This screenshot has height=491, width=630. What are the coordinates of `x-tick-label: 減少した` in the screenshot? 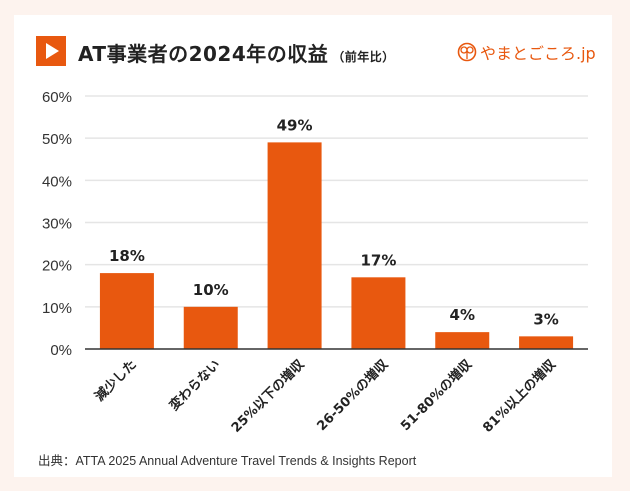 It's located at (116, 381).